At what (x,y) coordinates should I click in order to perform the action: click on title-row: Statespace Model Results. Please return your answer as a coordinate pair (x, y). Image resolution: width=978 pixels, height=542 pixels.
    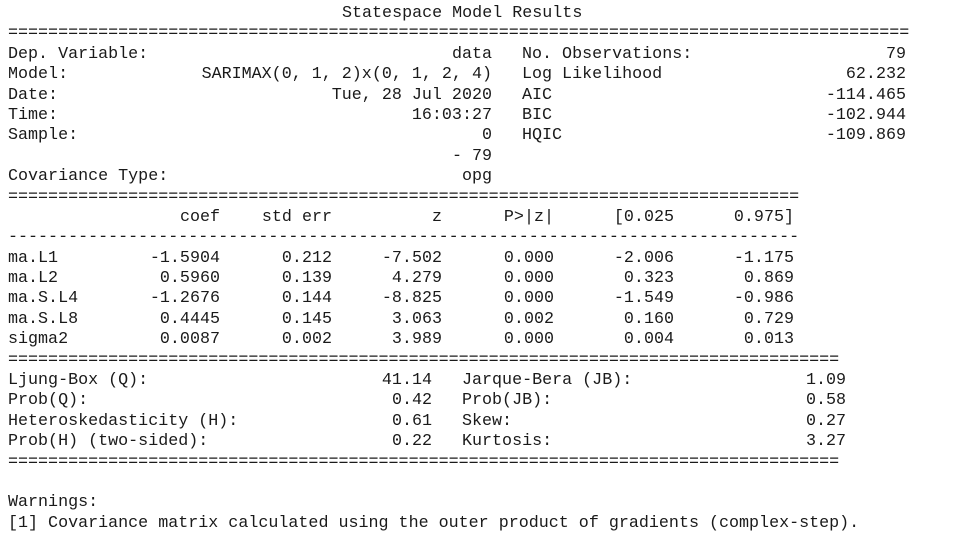
    Looking at the image, I should click on (488, 14).